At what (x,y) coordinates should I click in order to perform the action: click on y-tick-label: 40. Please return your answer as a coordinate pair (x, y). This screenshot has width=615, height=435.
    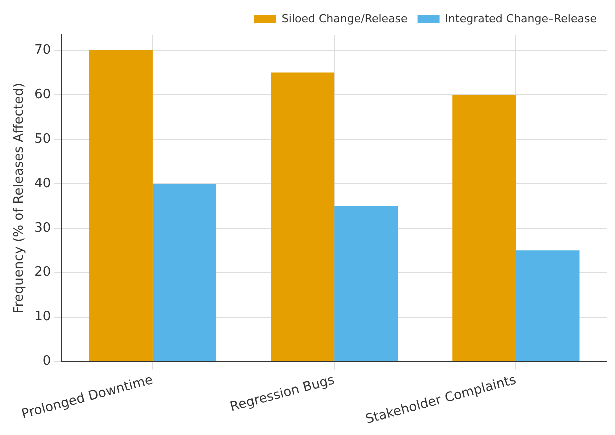
    Looking at the image, I should click on (43, 184).